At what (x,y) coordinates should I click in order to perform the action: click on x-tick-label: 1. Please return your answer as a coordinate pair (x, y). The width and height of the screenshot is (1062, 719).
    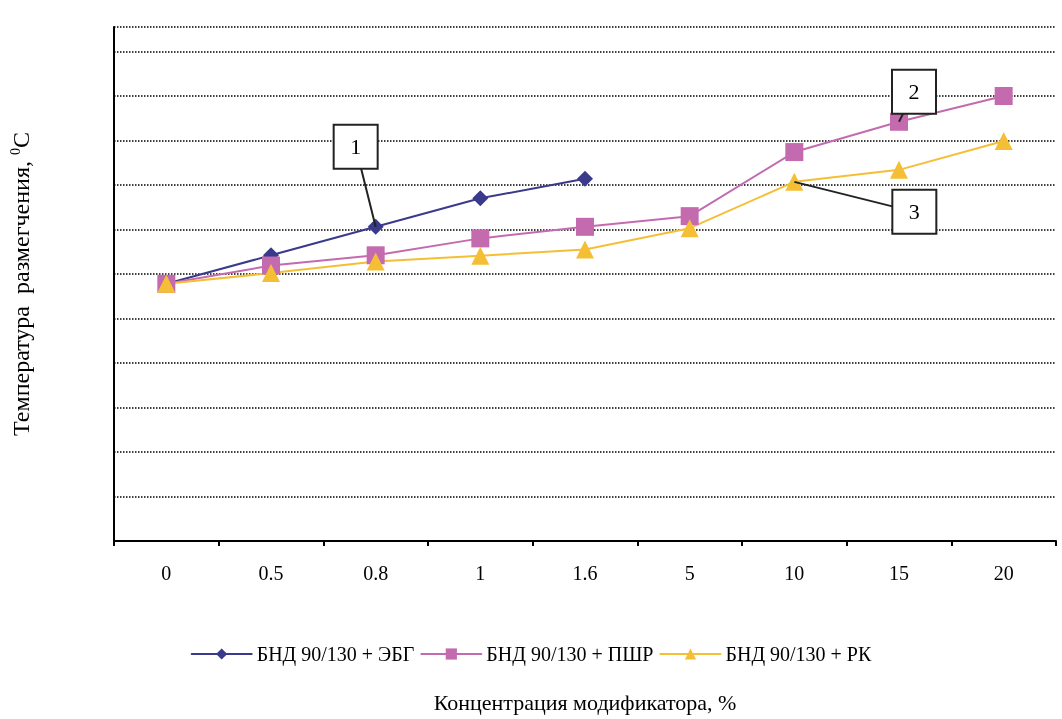
    Looking at the image, I should click on (480, 573).